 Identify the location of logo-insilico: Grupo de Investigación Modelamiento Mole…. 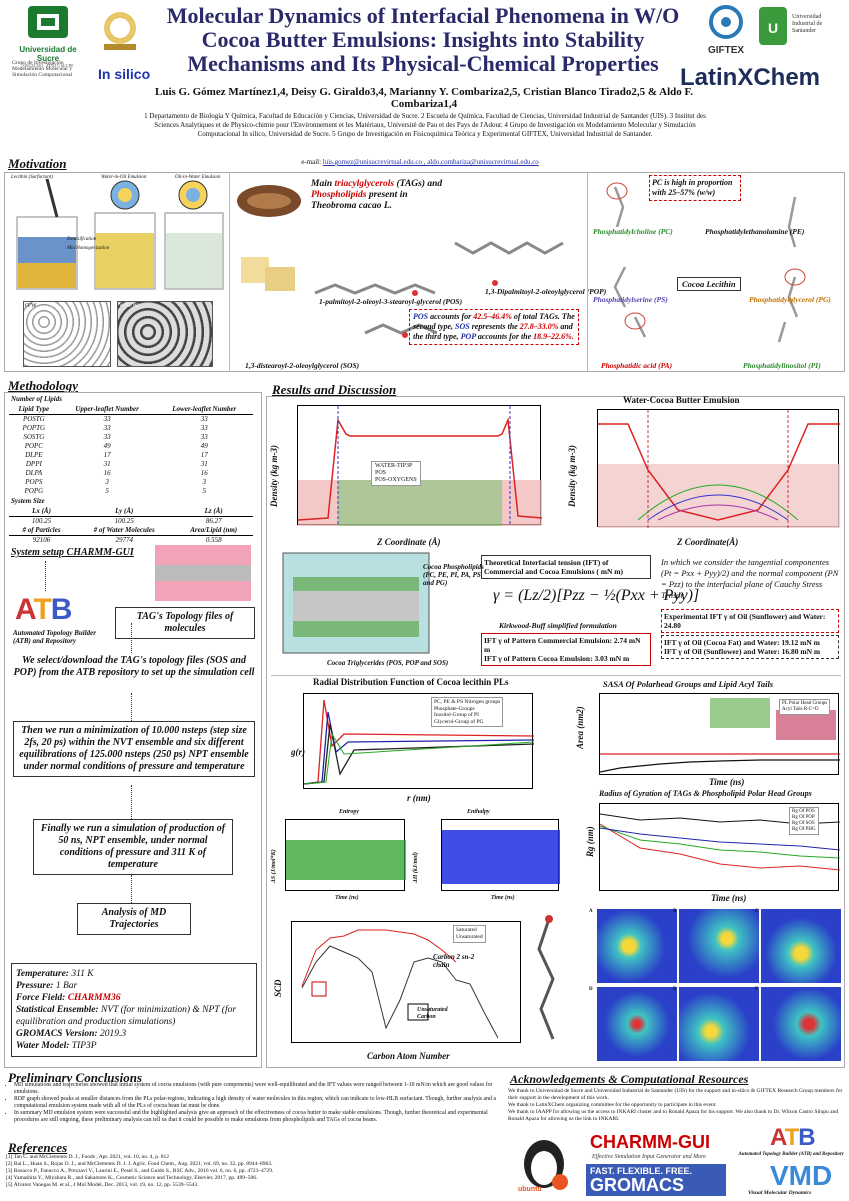
(81, 71).